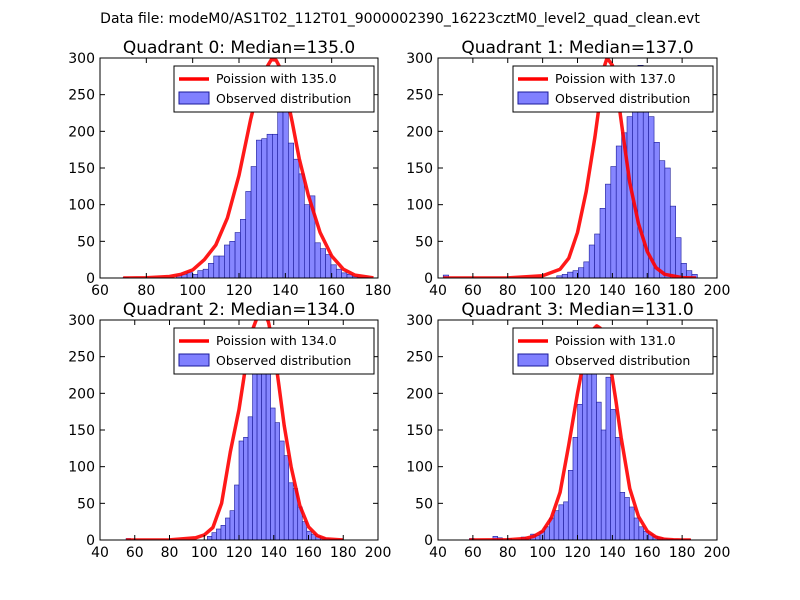 The width and height of the screenshot is (800, 600). Describe the element at coordinates (274, 89) in the screenshot. I see `legend: Poission with 135.0 Observed distribution` at that location.